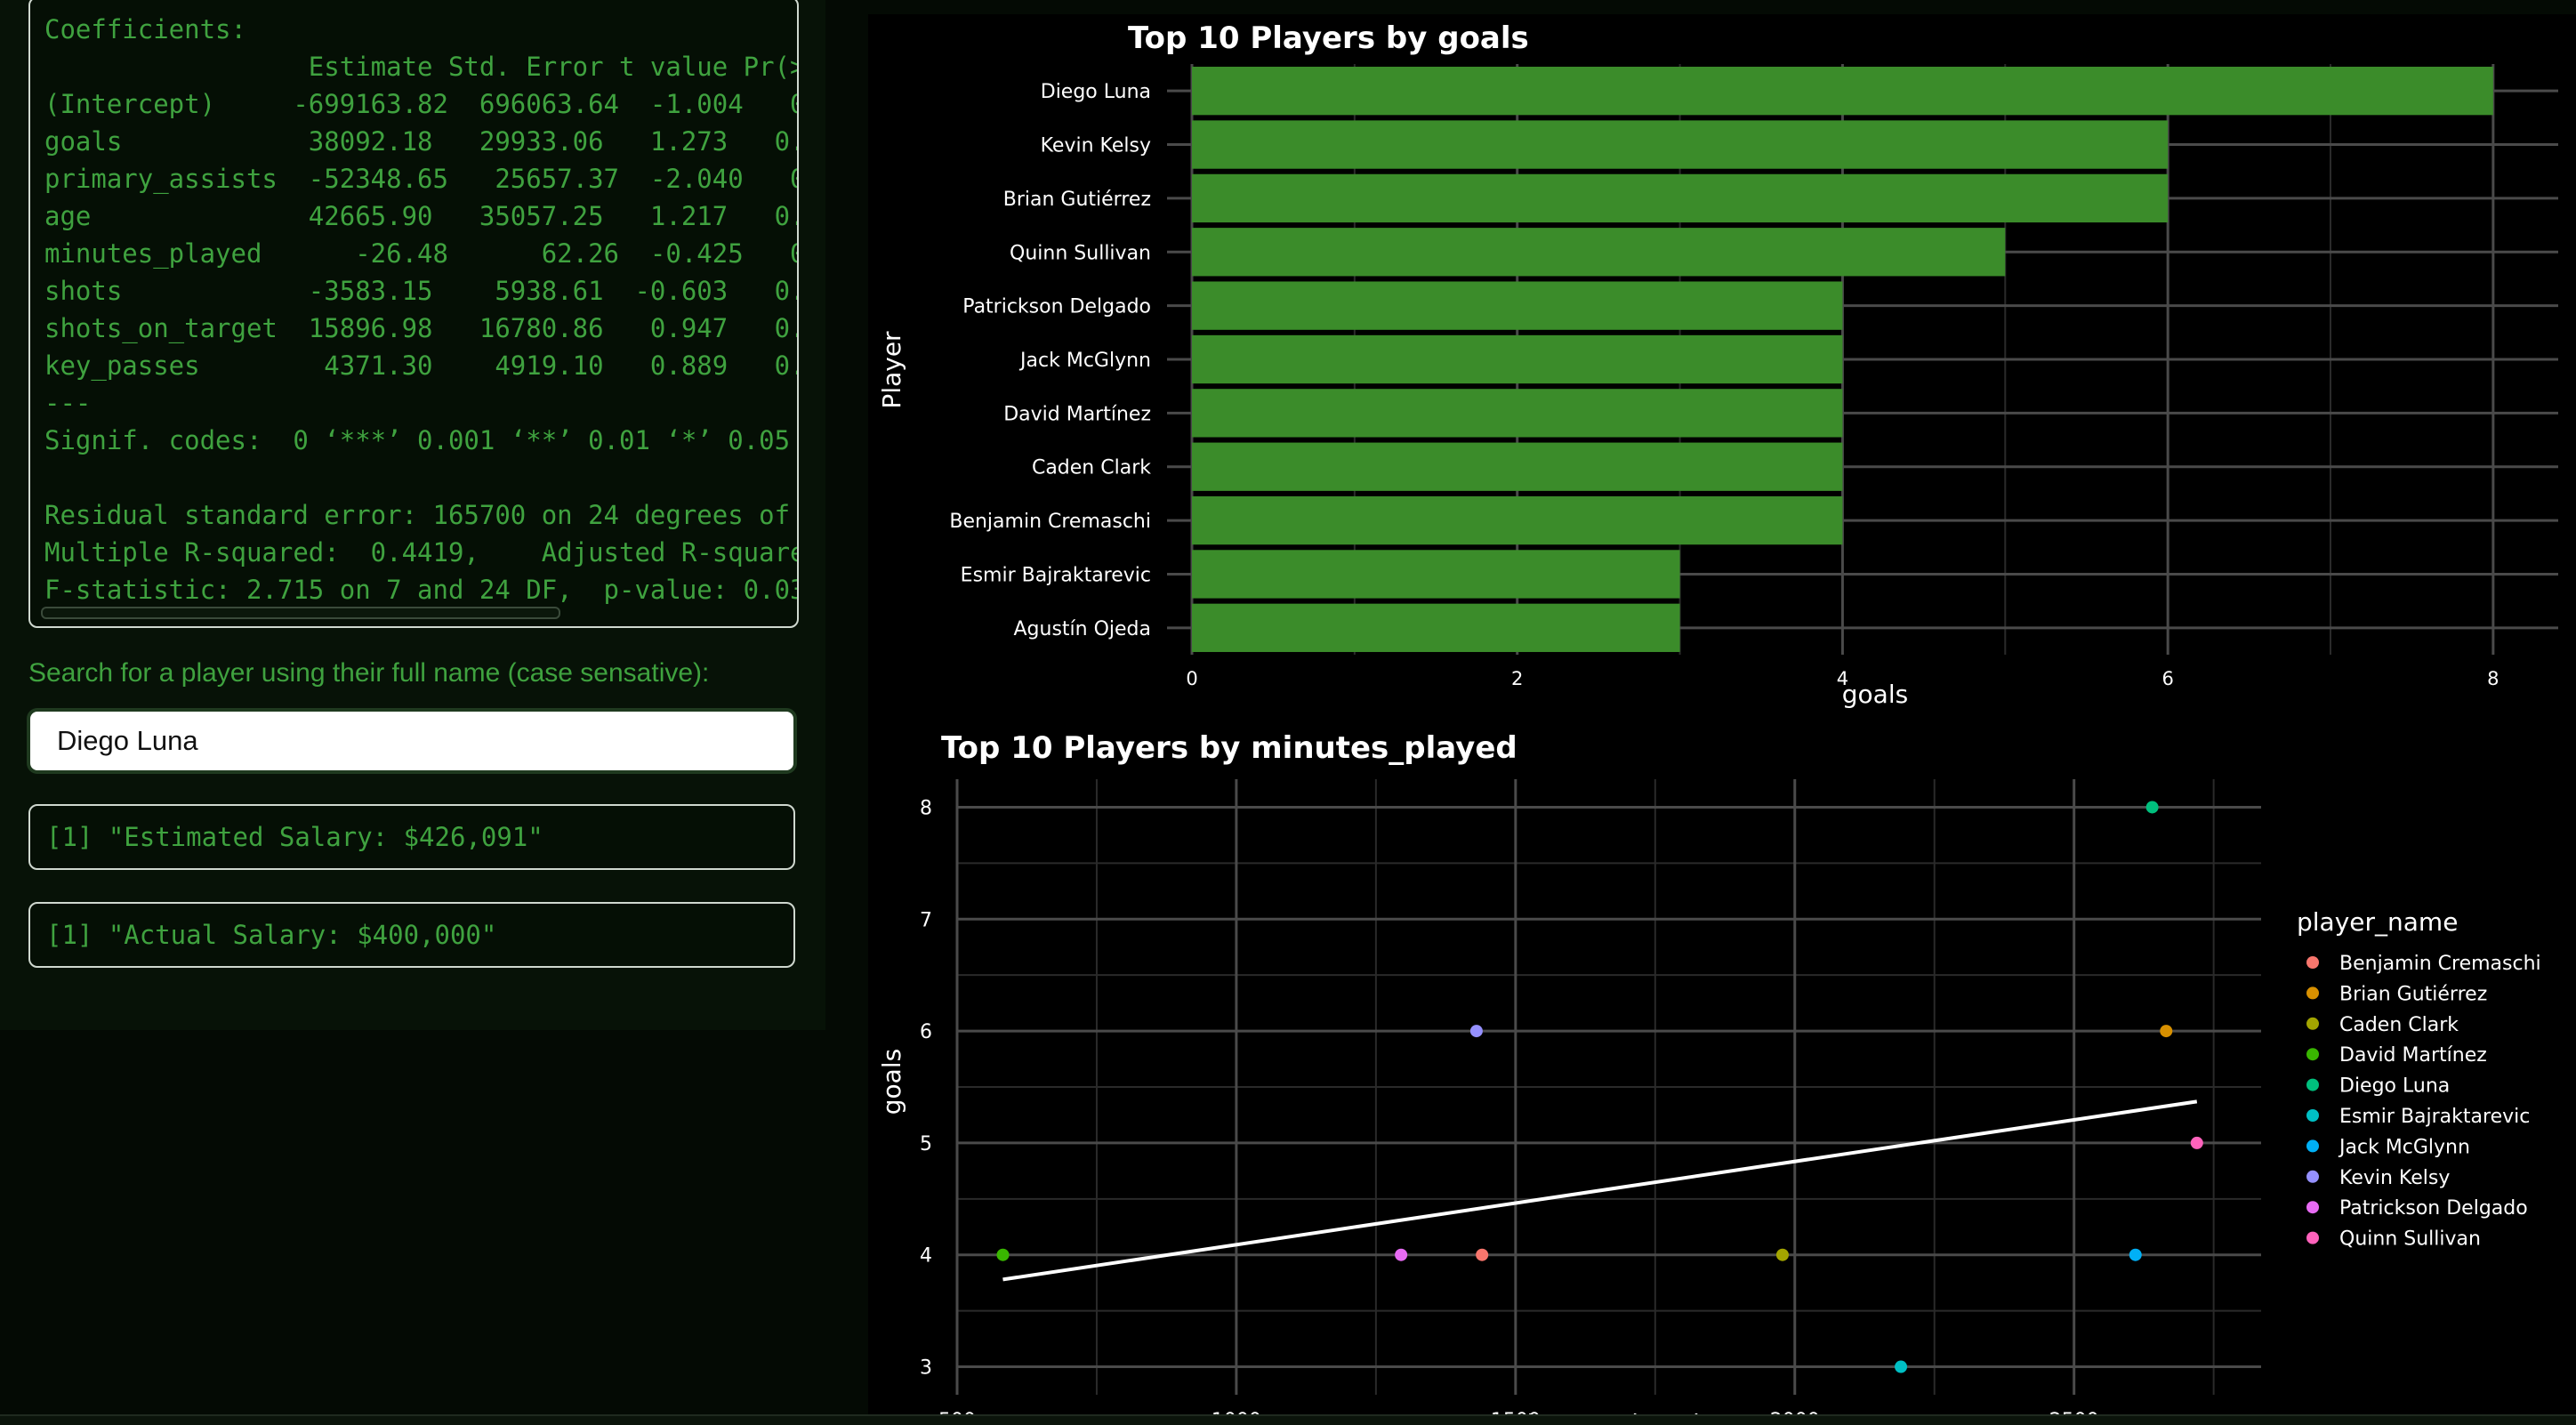 The width and height of the screenshot is (2576, 1425). Describe the element at coordinates (421, 365) in the screenshot. I see `summary-line: key_passes 4371.30 4919.10 0.889 0.` at that location.